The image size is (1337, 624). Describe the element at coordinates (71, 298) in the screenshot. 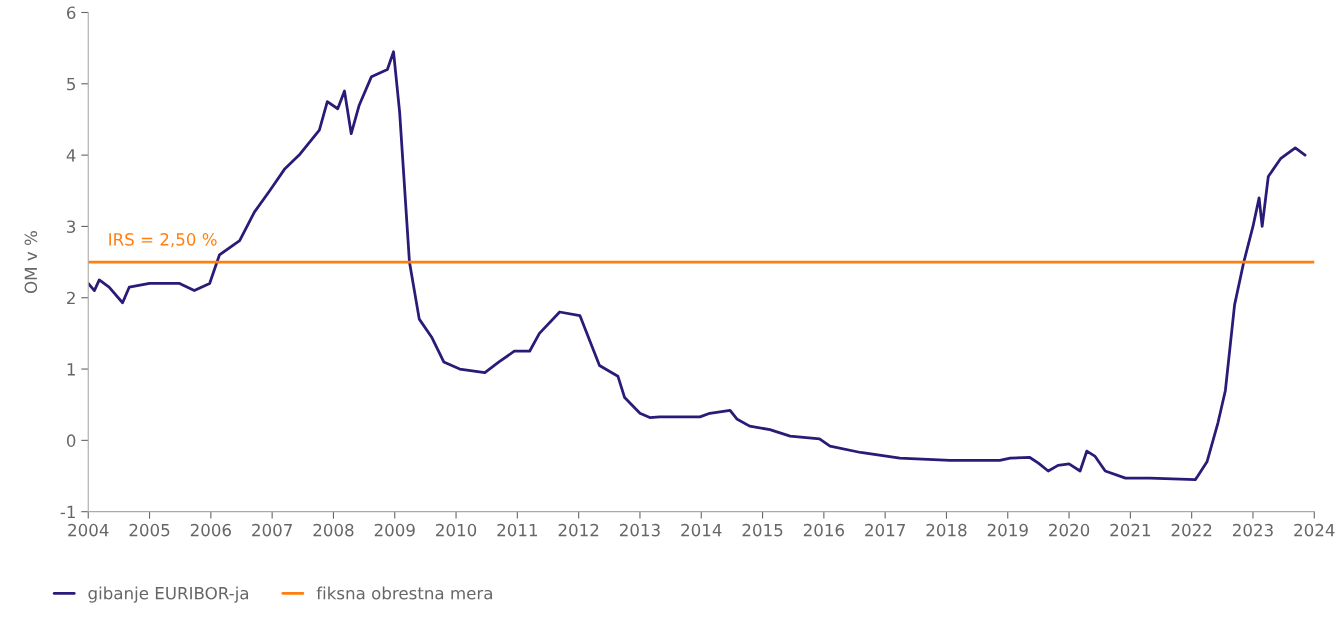

I see `y-tick-label: 2` at that location.